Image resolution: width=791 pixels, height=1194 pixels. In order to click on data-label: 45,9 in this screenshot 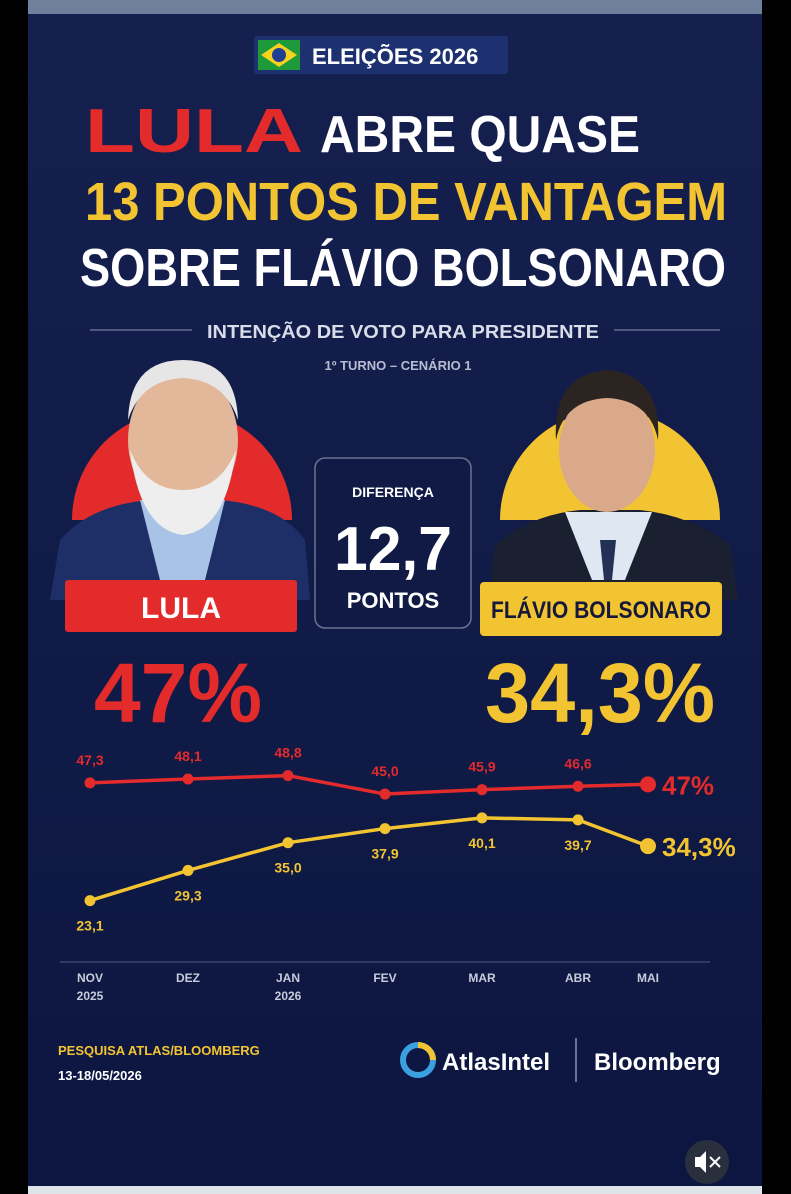, I will do `click(481, 767)`.